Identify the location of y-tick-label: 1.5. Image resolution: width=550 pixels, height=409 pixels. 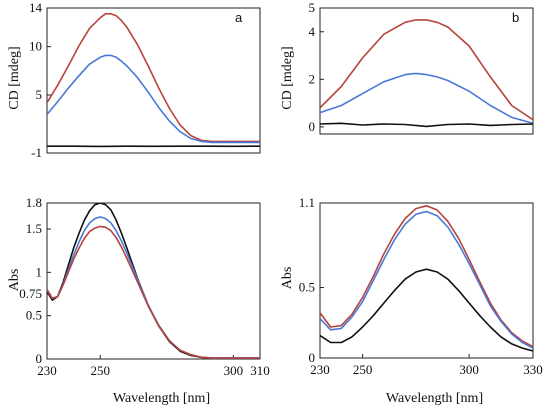
(34, 228).